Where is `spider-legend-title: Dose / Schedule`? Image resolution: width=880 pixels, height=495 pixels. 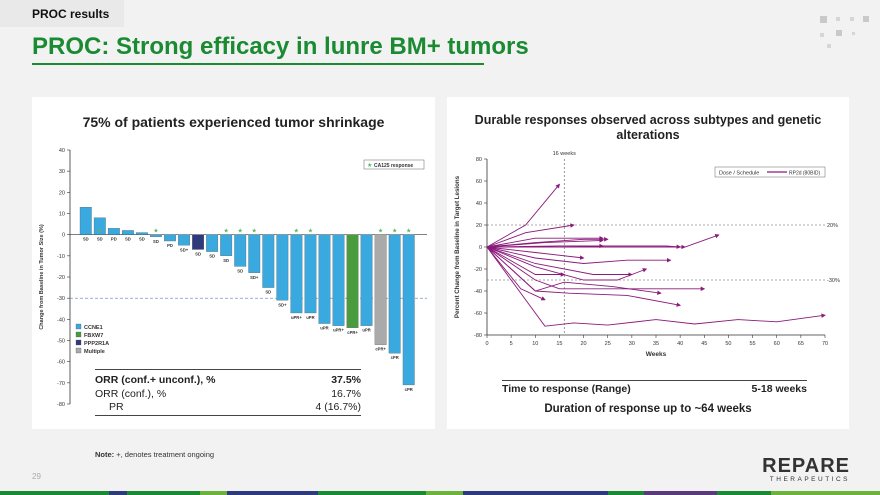
spider-legend-title: Dose / Schedule is located at coordinates (739, 174).